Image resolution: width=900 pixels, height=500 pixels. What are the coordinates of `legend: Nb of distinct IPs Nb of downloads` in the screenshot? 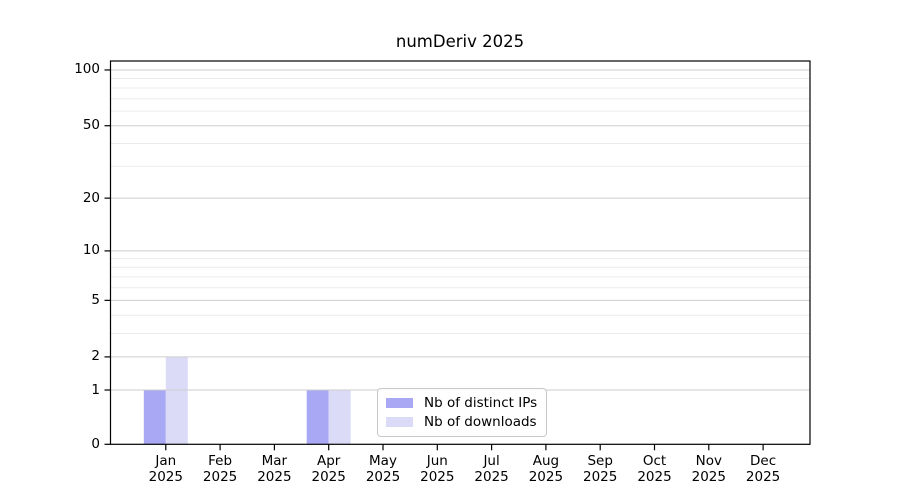 It's located at (462, 412).